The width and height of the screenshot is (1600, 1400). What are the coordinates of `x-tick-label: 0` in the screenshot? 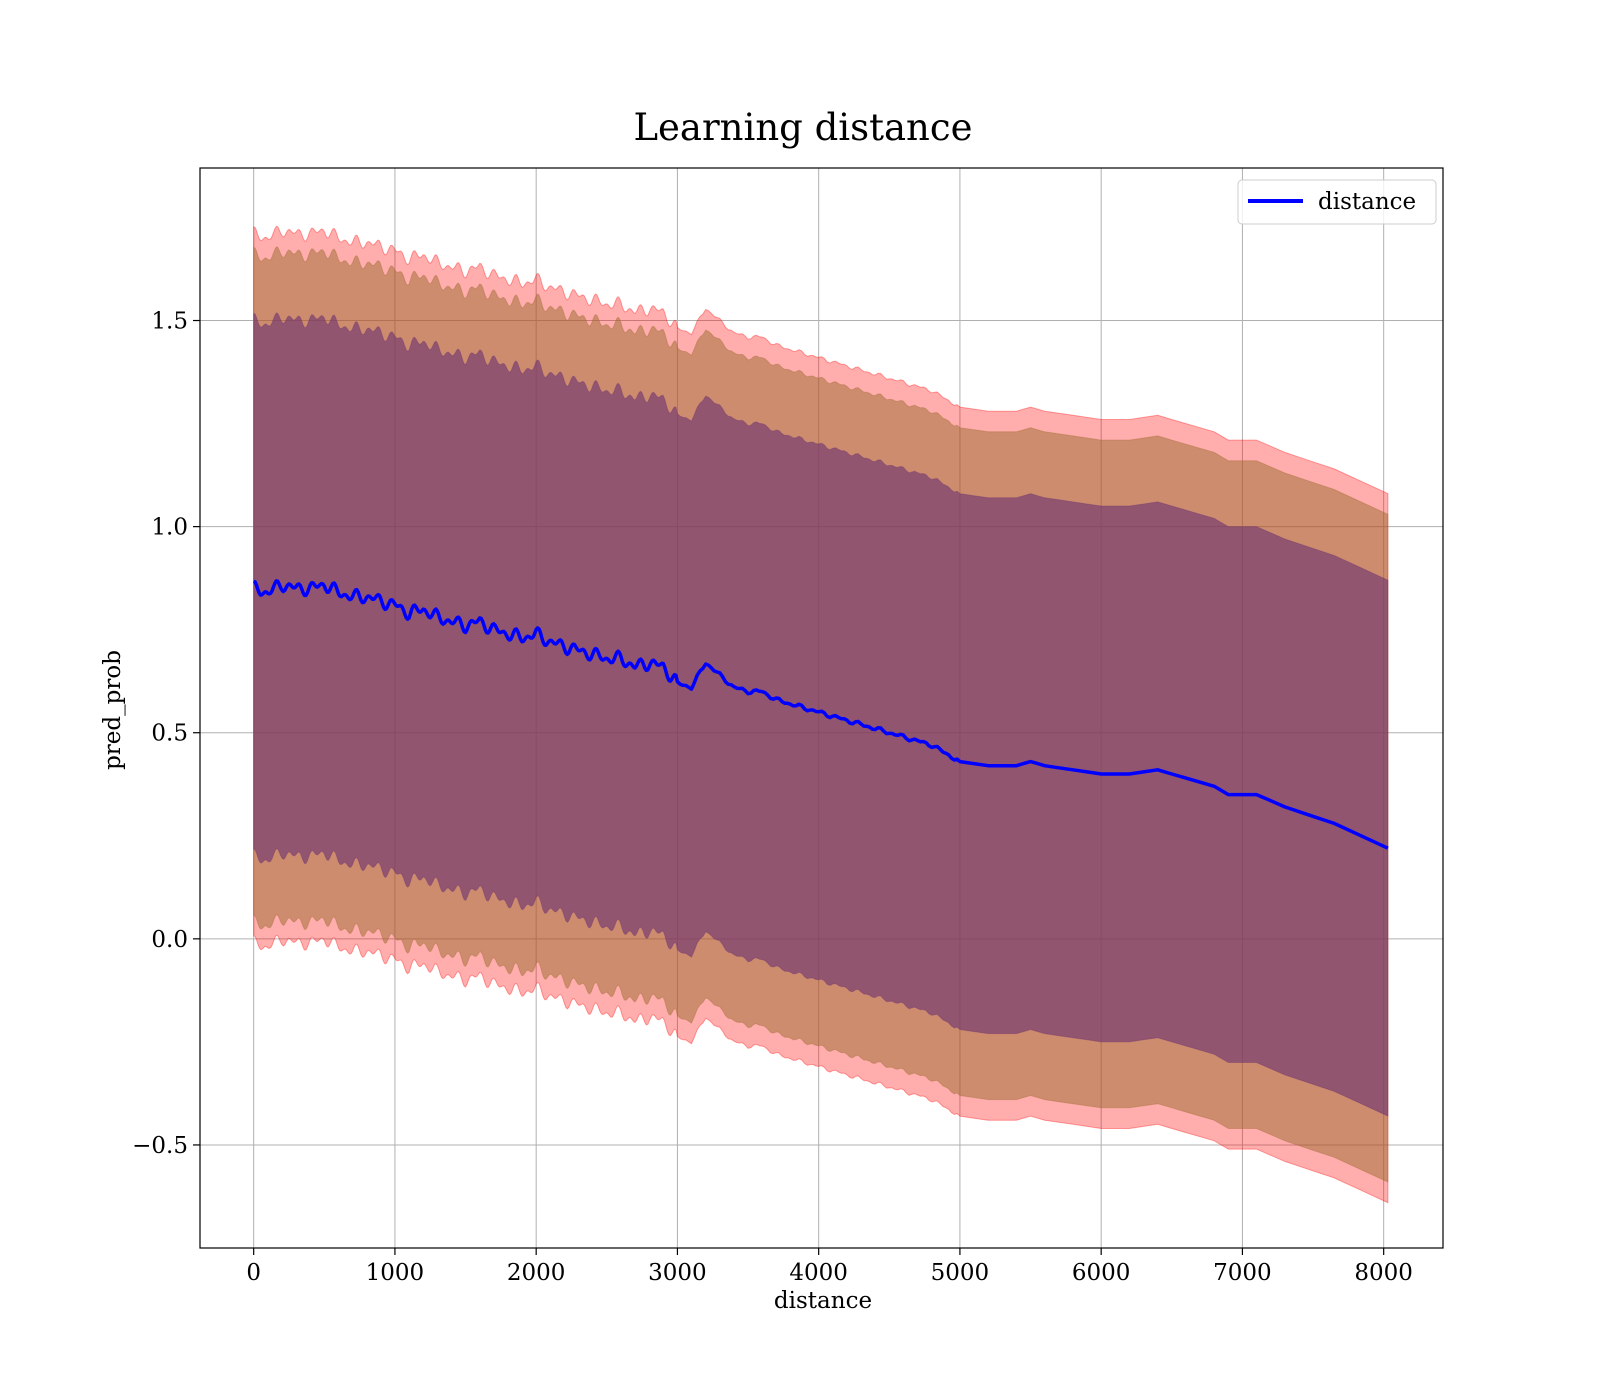 It's located at (253, 1273).